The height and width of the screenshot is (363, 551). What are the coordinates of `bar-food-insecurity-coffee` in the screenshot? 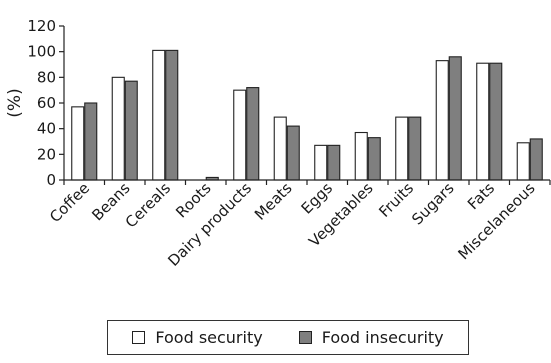 It's located at (91, 141).